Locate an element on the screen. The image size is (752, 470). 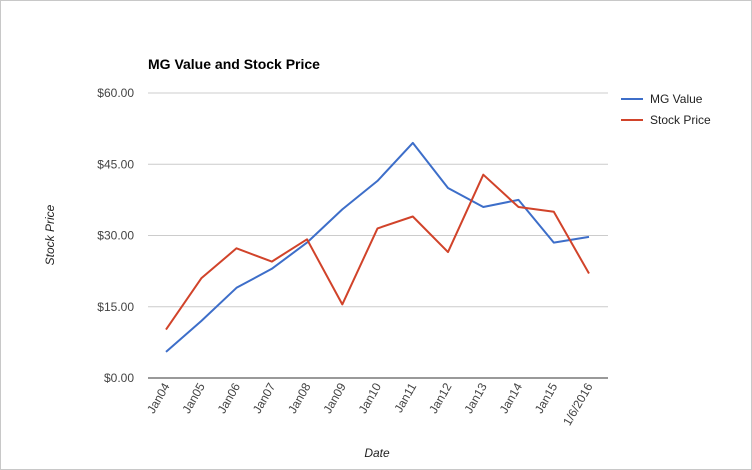
chart-title: MG Value and Stock Price is located at coordinates (234, 64).